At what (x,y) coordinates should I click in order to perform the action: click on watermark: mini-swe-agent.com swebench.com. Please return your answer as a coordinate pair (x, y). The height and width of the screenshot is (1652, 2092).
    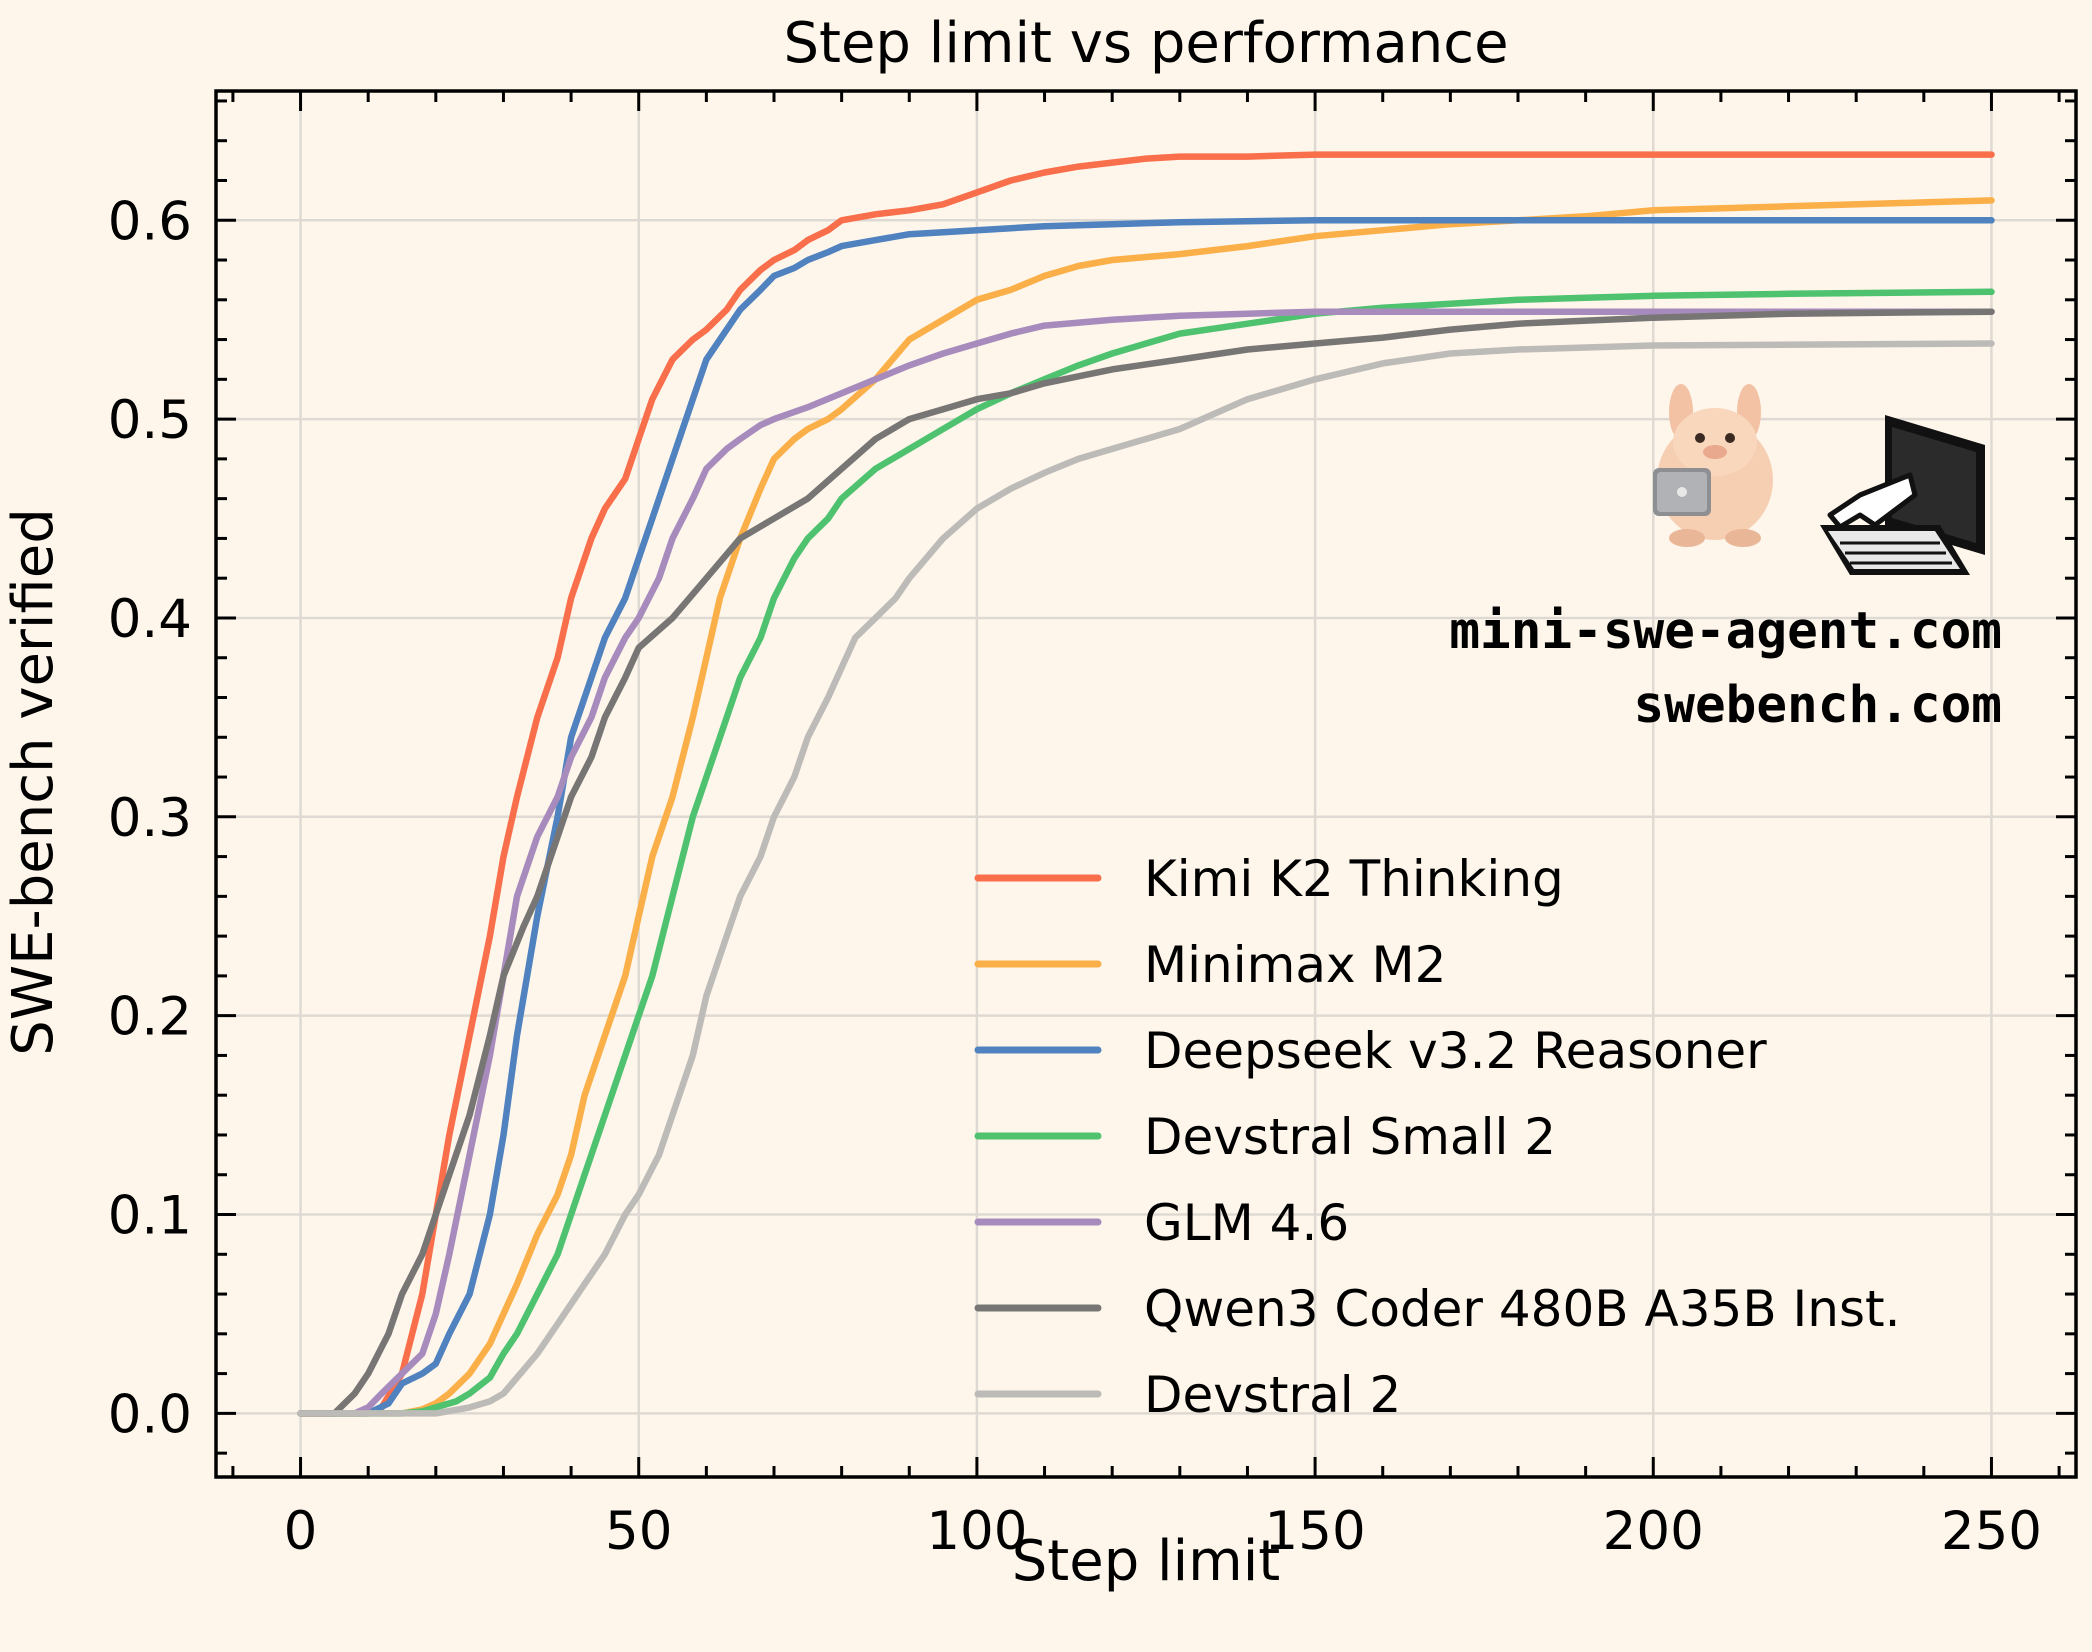
    Looking at the image, I should click on (1725, 559).